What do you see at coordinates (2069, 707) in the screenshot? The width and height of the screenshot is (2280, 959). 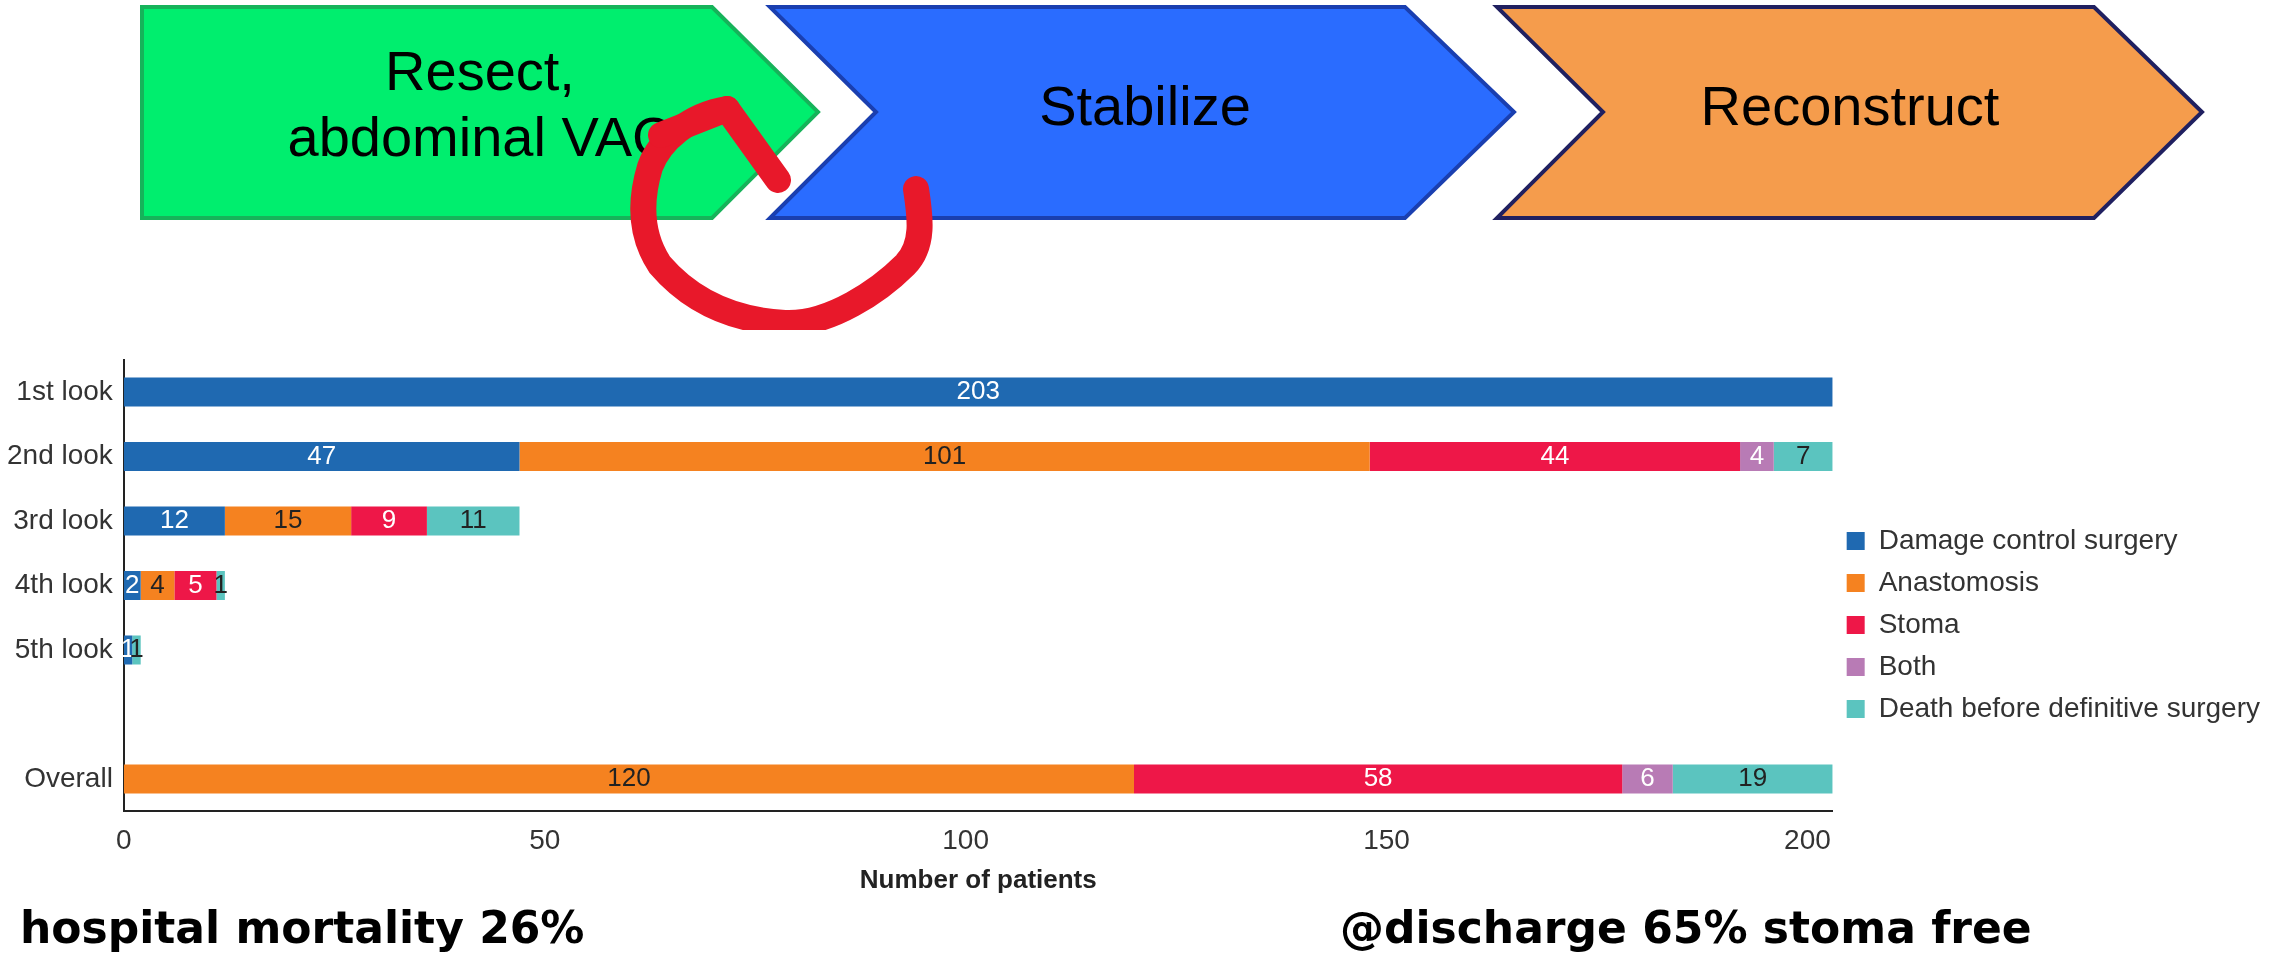 I see `legend-label: Death before definitive surgery` at bounding box center [2069, 707].